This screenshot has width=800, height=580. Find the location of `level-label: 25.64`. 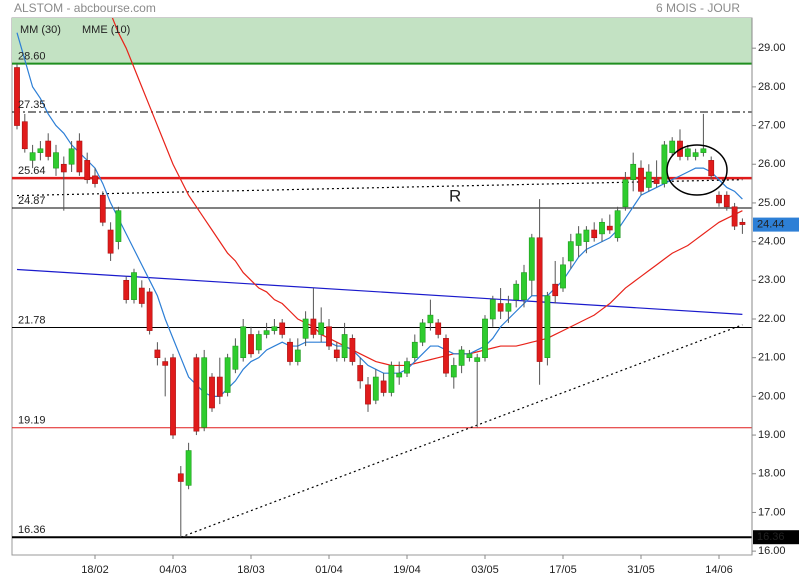

level-label: 25.64 is located at coordinates (32, 171).